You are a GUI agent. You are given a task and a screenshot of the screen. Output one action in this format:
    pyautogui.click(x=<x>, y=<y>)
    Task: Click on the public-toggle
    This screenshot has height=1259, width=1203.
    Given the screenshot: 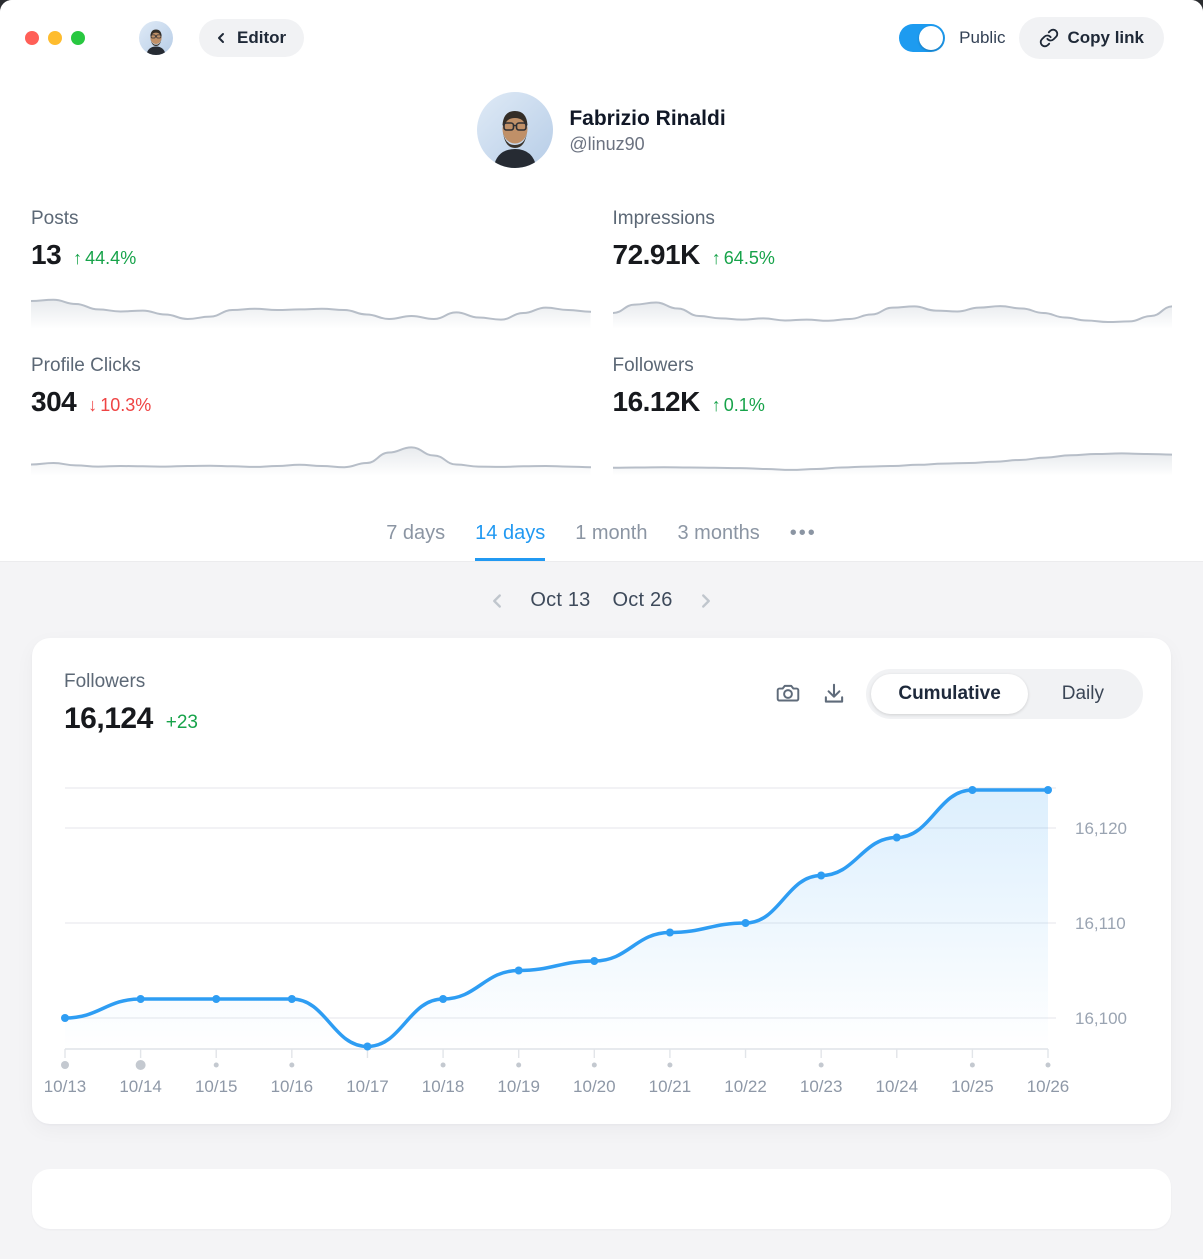 What is the action you would take?
    pyautogui.click(x=922, y=38)
    